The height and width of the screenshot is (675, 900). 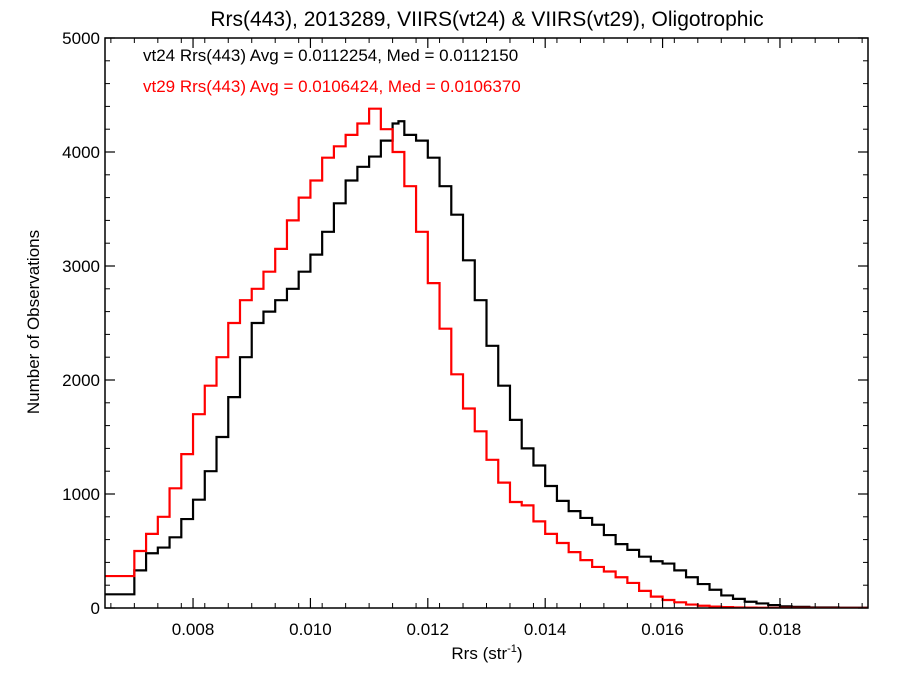 I want to click on y-tick-label: 4000, so click(x=81, y=152).